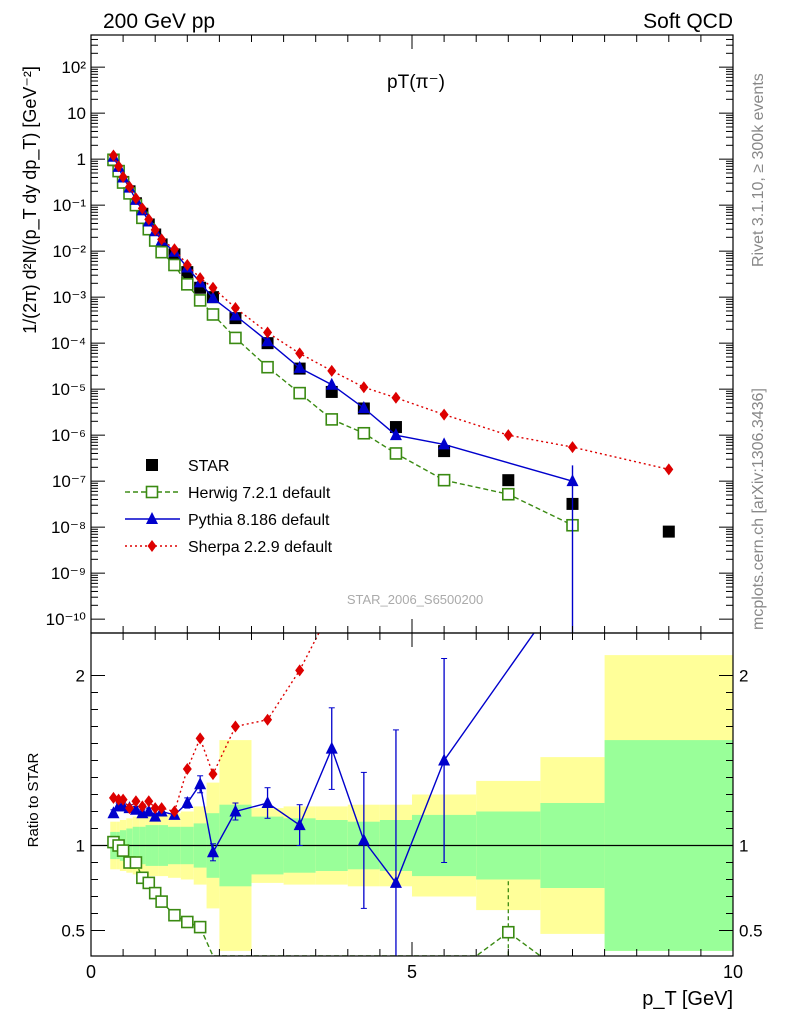 The image size is (786, 1024). What do you see at coordinates (66, 619) in the screenshot?
I see `y-tick-label: 10⁻¹⁰` at bounding box center [66, 619].